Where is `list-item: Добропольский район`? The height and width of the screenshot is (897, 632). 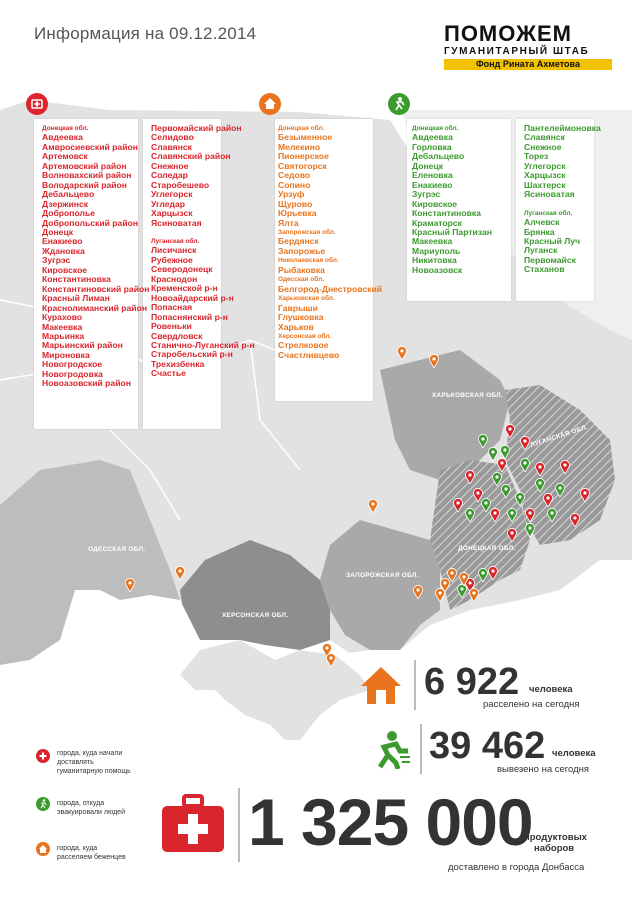 list-item: Добропольский район is located at coordinates (90, 222).